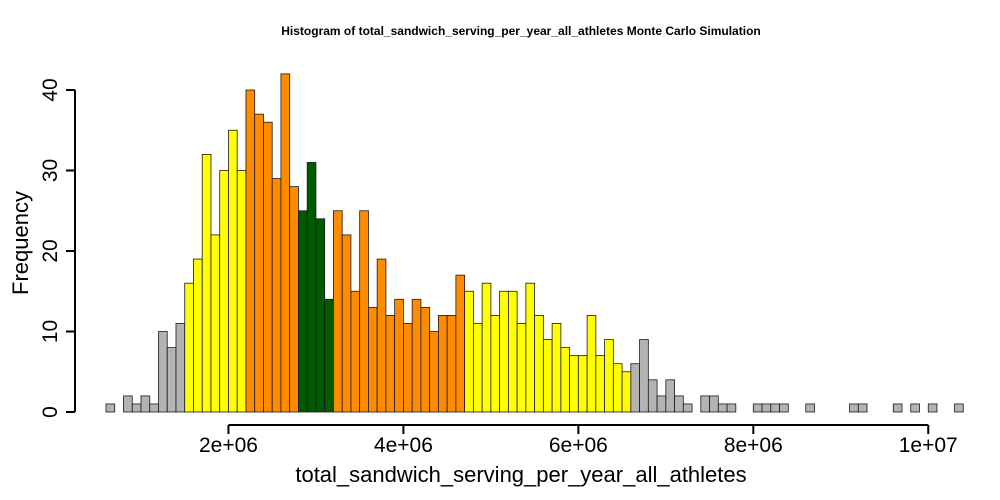 This screenshot has height=500, width=1000. What do you see at coordinates (50, 412) in the screenshot?
I see `y-tick-label: 0` at bounding box center [50, 412].